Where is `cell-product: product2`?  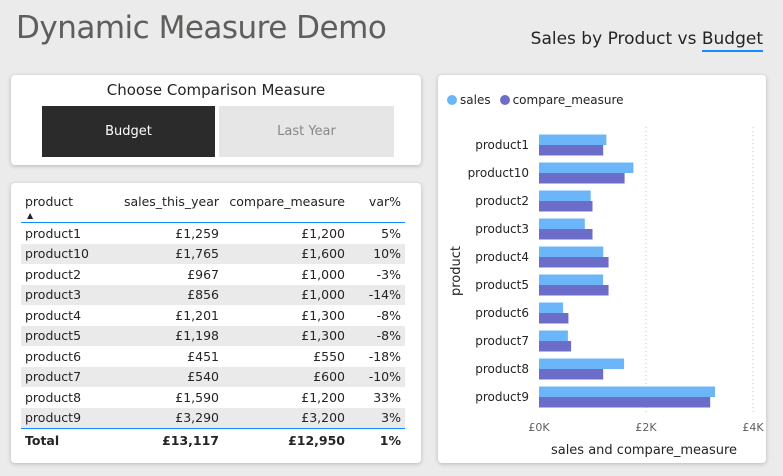 cell-product: product2 is located at coordinates (53, 274).